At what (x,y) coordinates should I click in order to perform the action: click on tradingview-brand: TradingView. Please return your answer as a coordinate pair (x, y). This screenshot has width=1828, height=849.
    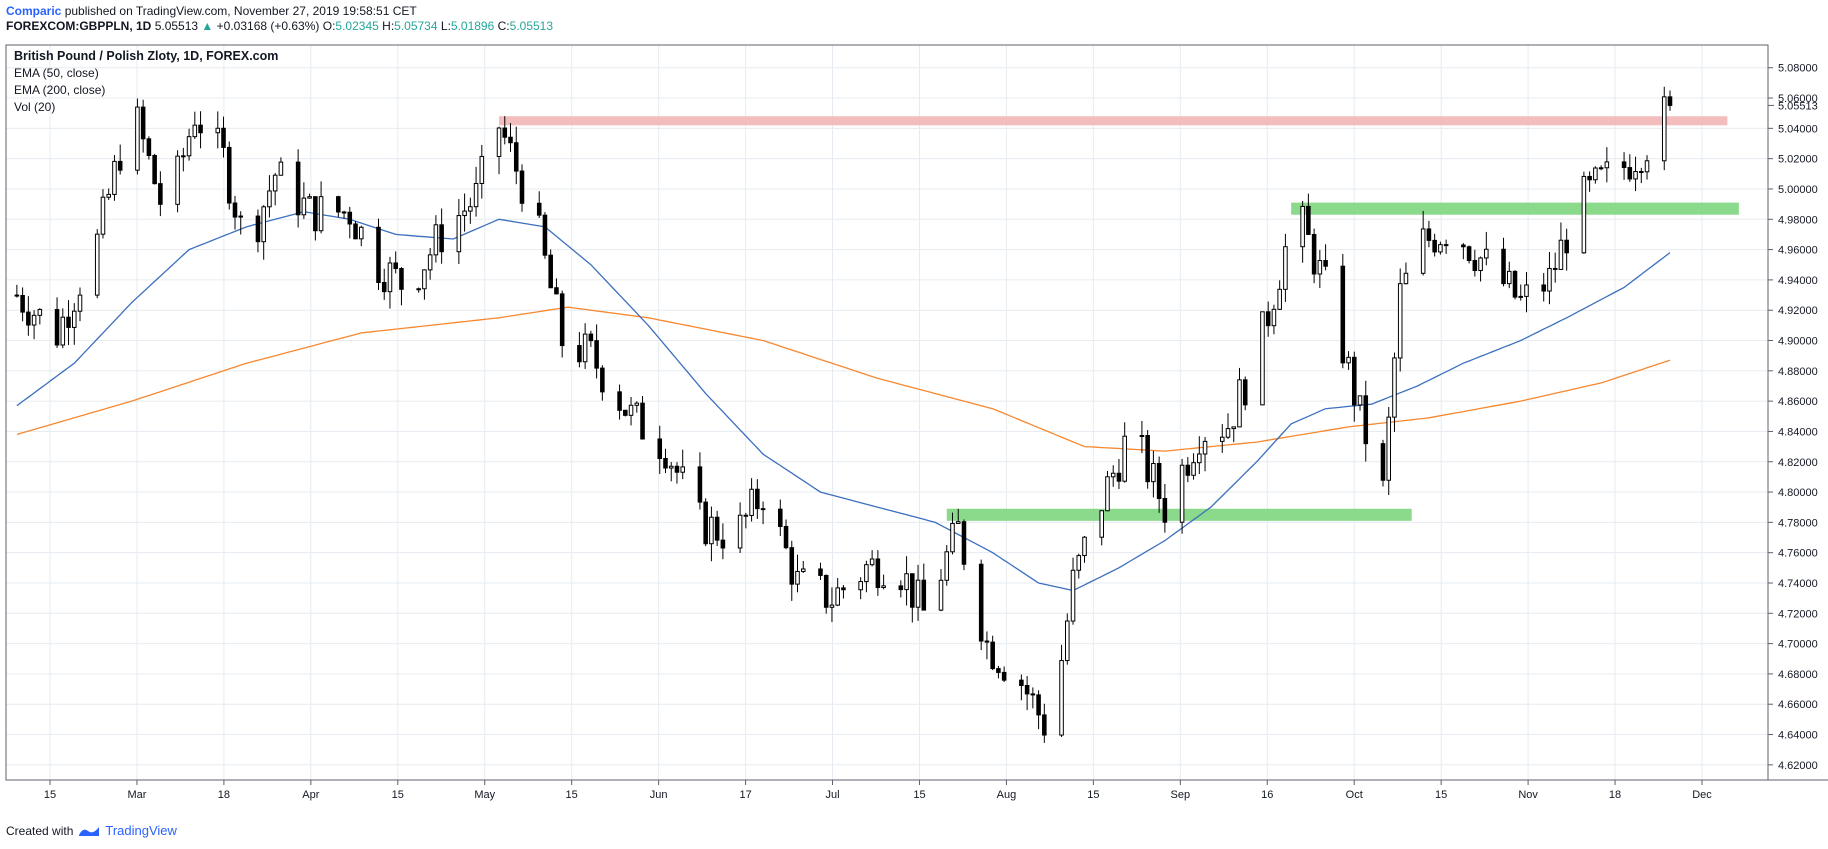
    Looking at the image, I should click on (141, 830).